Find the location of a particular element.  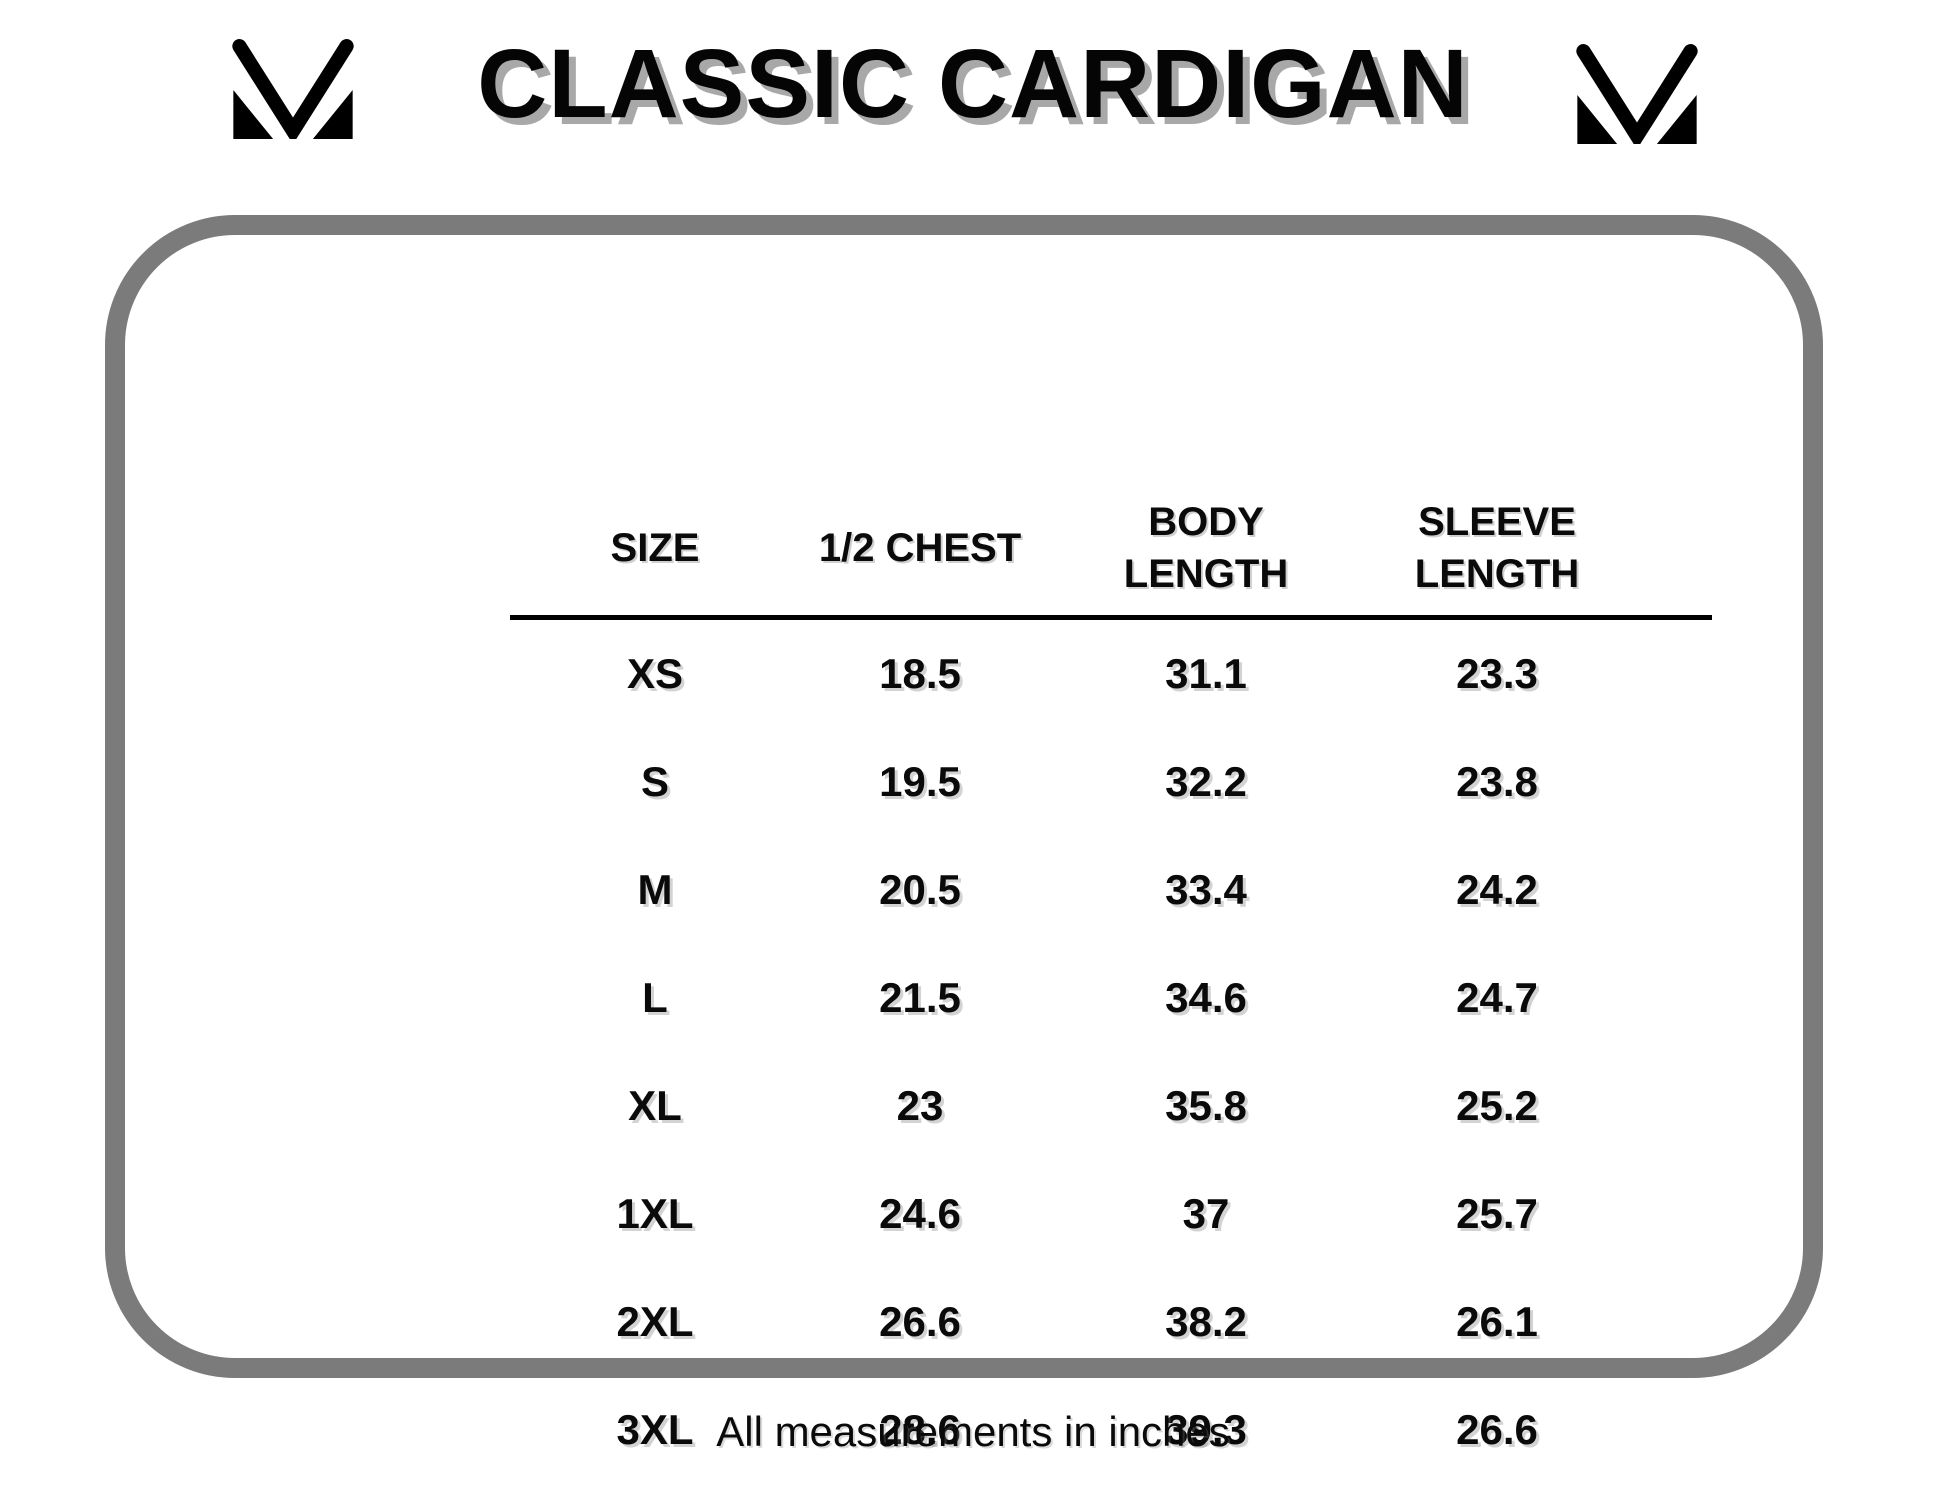

cell-size: 4XL is located at coordinates (655, 1493).